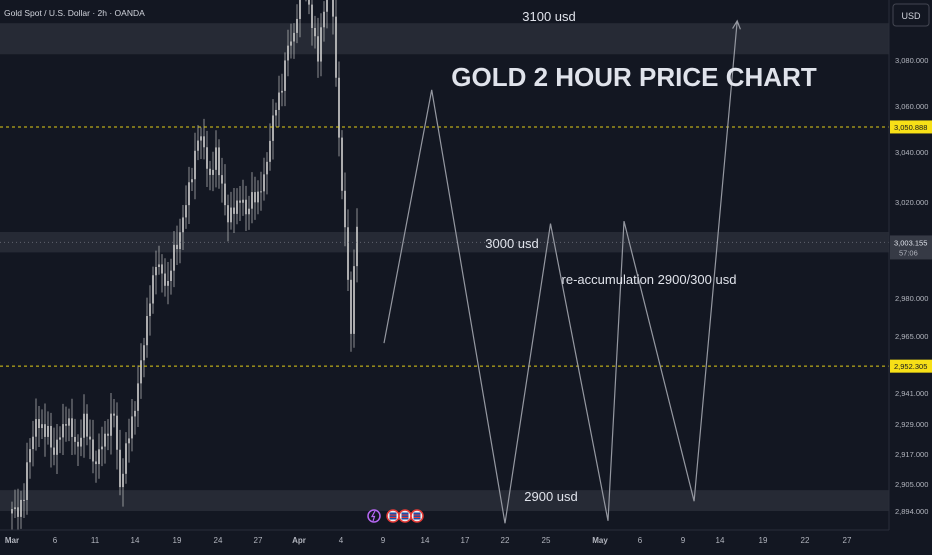 This screenshot has height=555, width=932. What do you see at coordinates (911, 424) in the screenshot?
I see `y-tick-label: 2,929.000` at bounding box center [911, 424].